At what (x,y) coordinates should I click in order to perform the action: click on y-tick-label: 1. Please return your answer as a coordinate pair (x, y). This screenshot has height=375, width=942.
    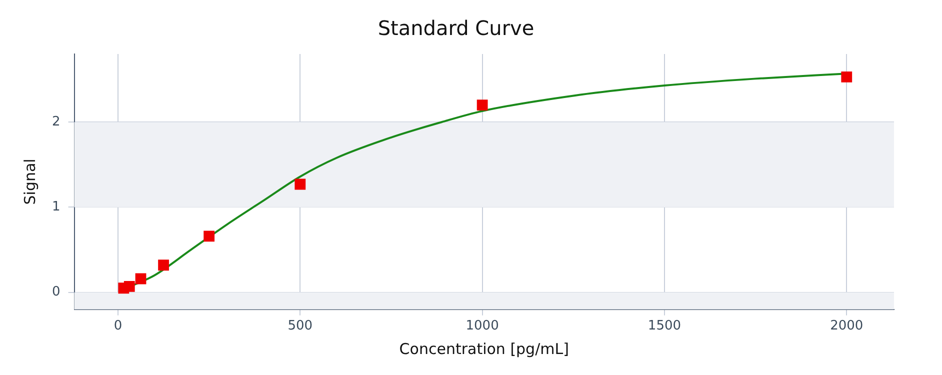
    Looking at the image, I should click on (56, 207).